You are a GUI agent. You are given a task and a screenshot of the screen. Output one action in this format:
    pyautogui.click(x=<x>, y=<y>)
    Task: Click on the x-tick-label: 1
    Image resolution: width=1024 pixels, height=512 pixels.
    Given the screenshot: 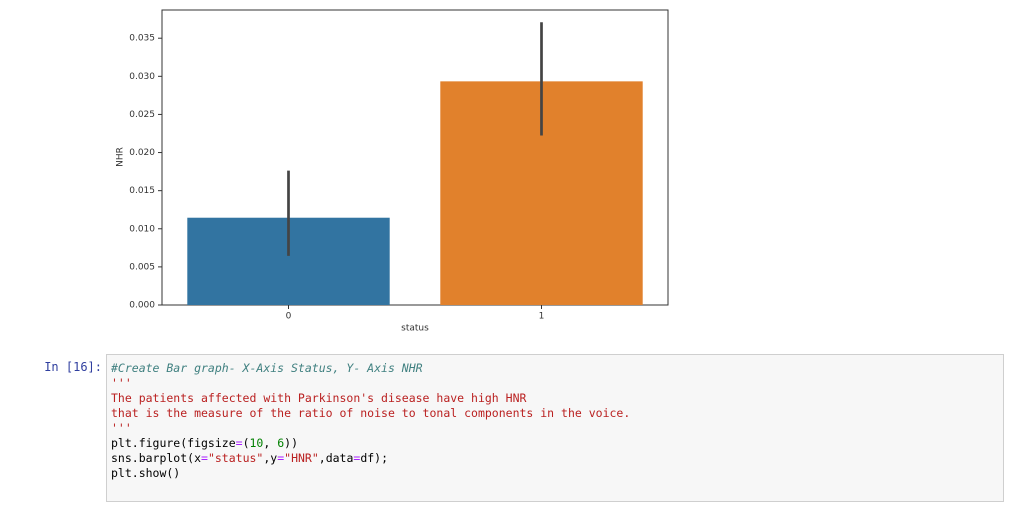 What is the action you would take?
    pyautogui.click(x=542, y=317)
    